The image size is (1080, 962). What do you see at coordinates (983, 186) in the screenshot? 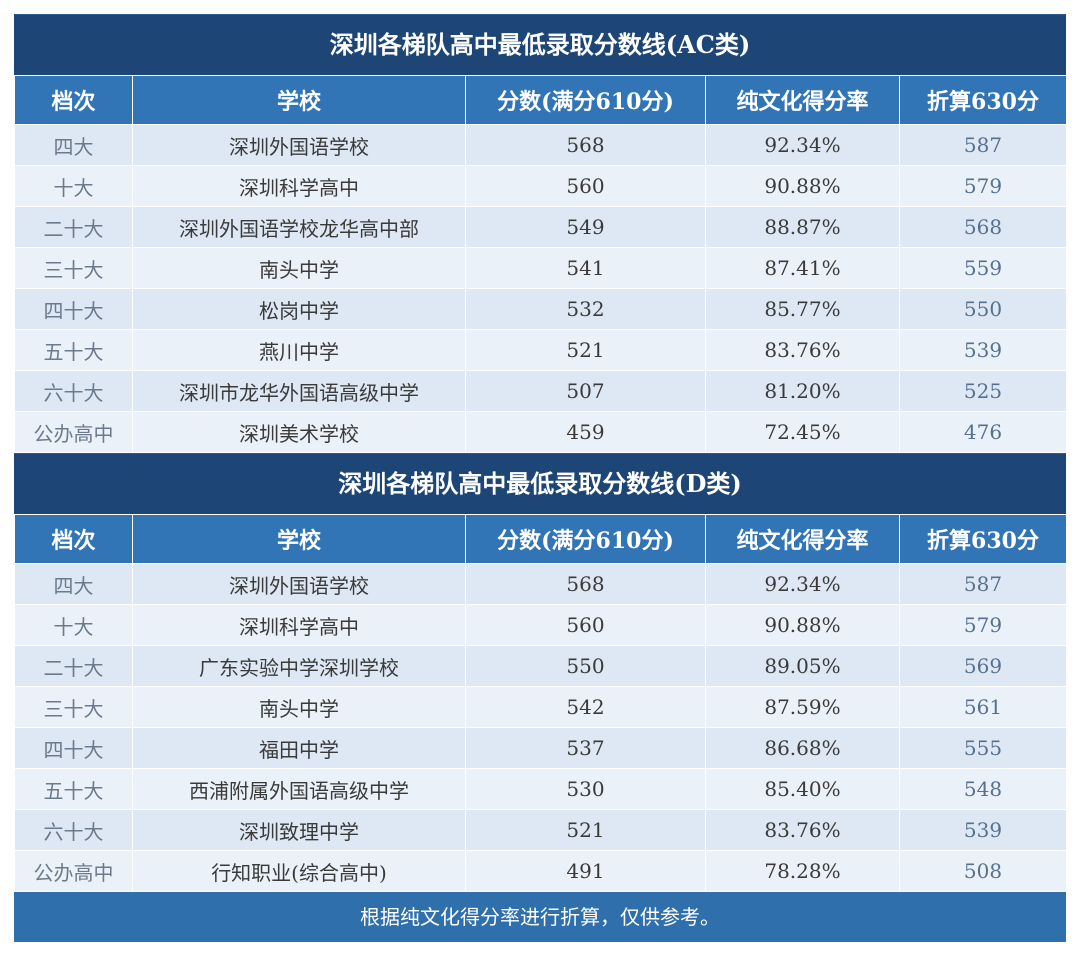
I see `converted-score-cell: 579` at bounding box center [983, 186].